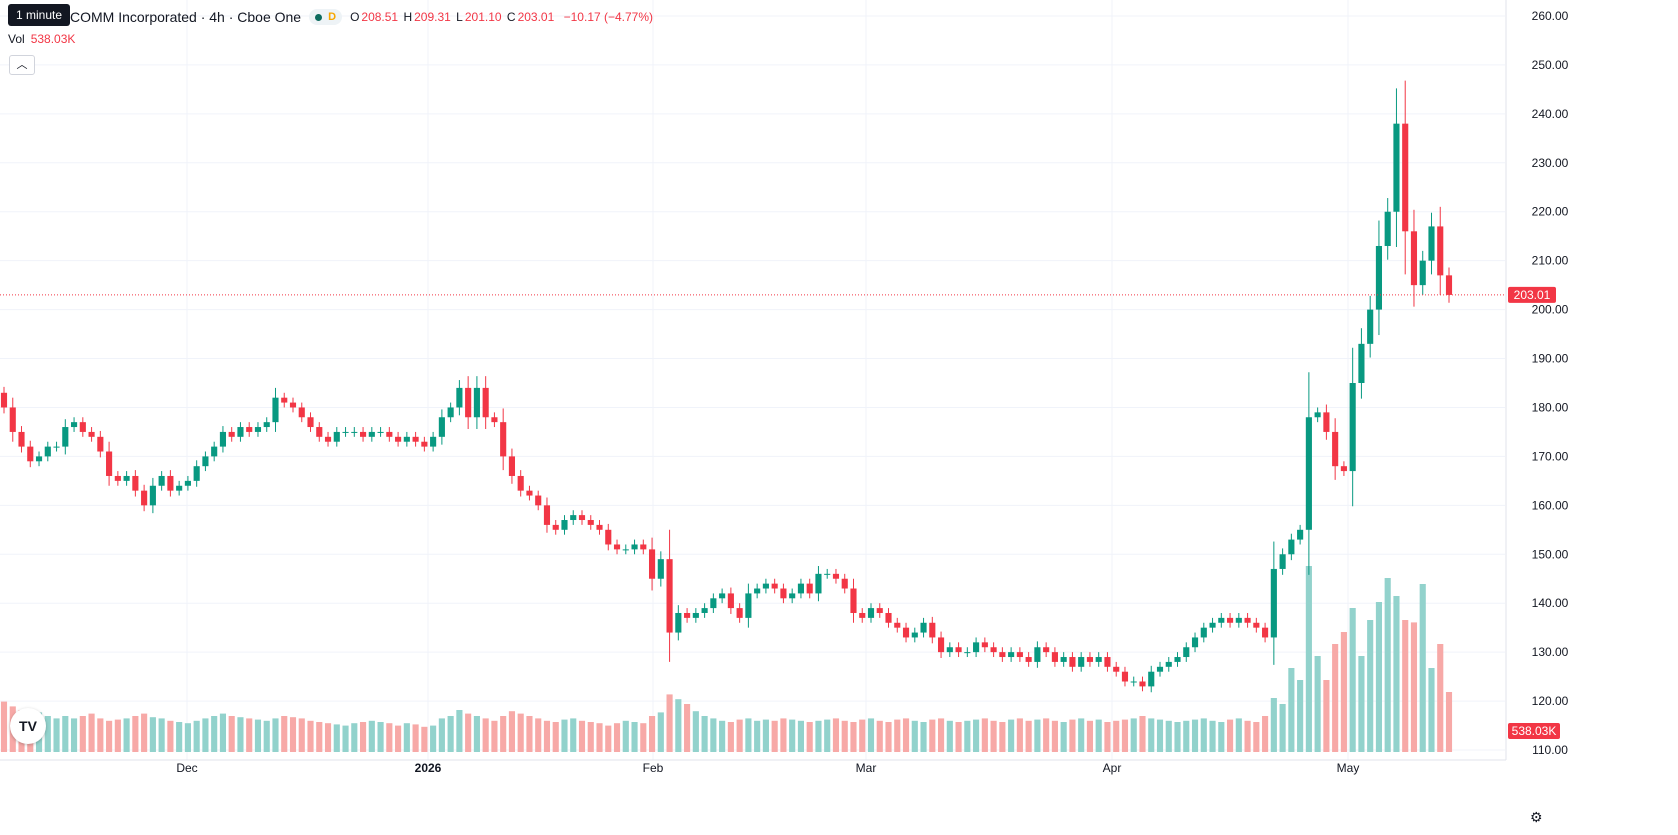 The width and height of the screenshot is (1678, 835). I want to click on time-axis: Dec 2026 Feb Mar Apr May, so click(753, 767).